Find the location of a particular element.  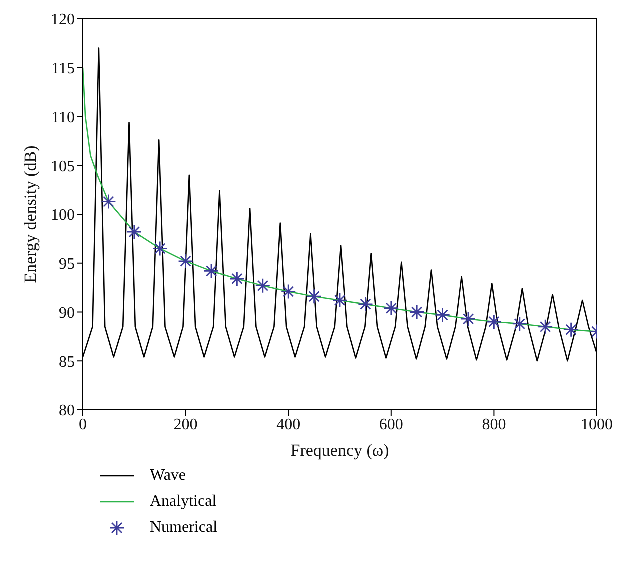

x-tick-label: 400 is located at coordinates (288, 425).